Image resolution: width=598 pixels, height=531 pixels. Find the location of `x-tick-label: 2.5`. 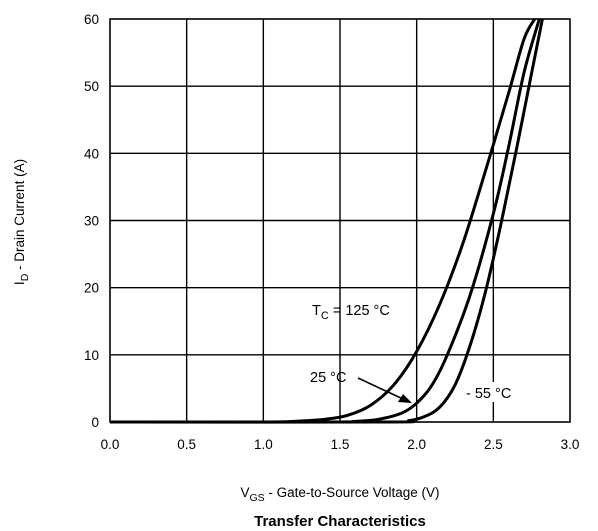

x-tick-label: 2.5 is located at coordinates (493, 444).